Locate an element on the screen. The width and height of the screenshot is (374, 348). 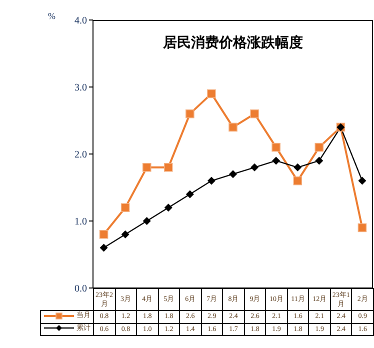
y-tick-label: 0.0 is located at coordinates (80, 289).